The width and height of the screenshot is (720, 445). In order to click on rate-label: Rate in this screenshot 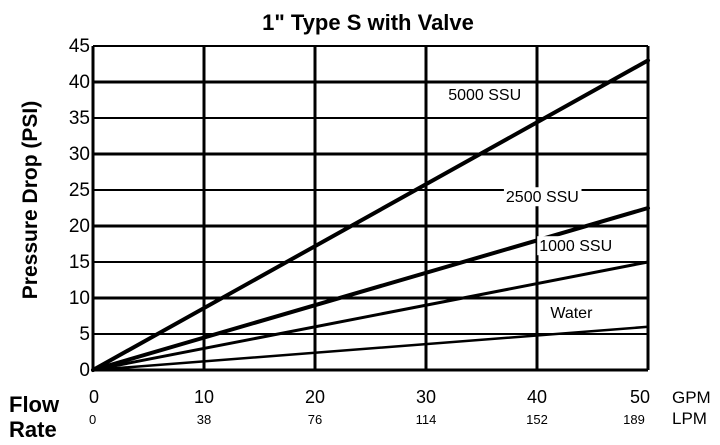, I will do `click(33, 428)`.